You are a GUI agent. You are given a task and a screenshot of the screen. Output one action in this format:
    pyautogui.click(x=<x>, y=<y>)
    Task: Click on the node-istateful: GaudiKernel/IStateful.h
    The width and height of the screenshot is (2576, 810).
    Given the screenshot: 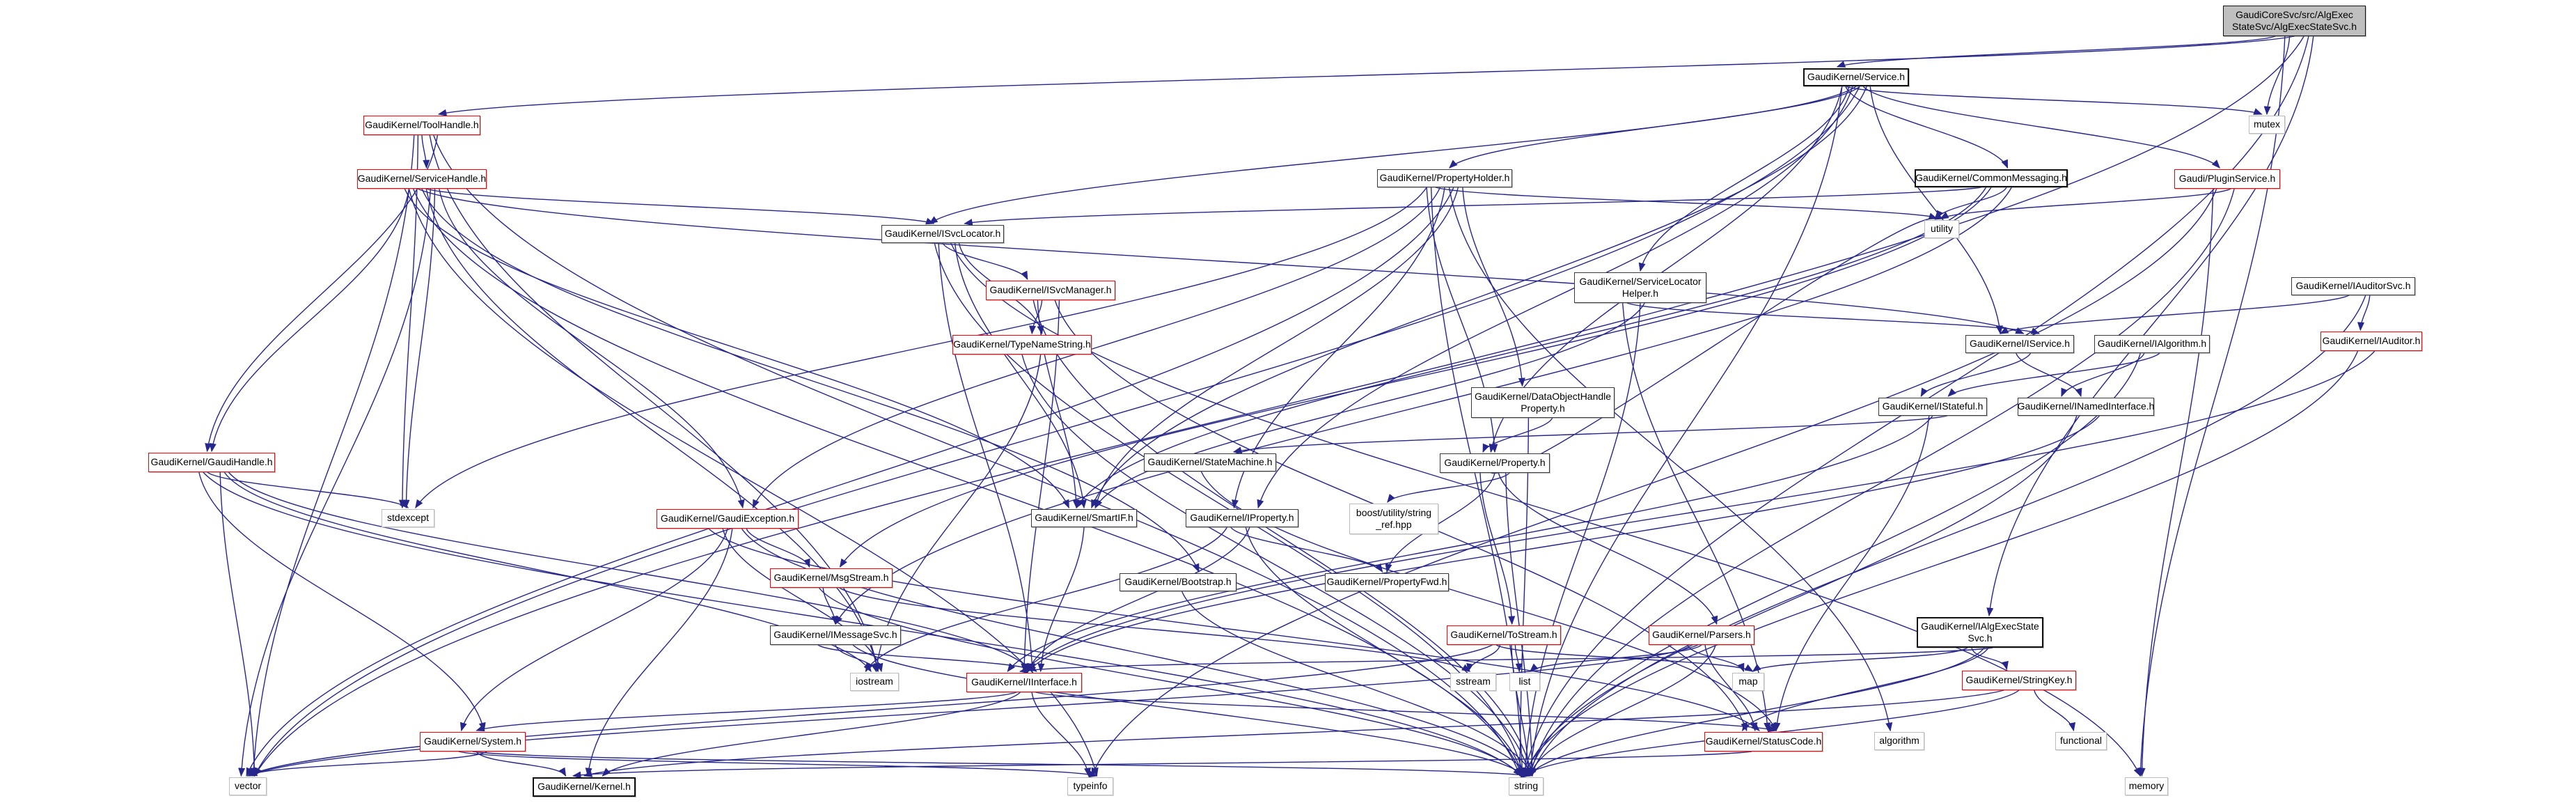 What is the action you would take?
    pyautogui.click(x=1932, y=407)
    